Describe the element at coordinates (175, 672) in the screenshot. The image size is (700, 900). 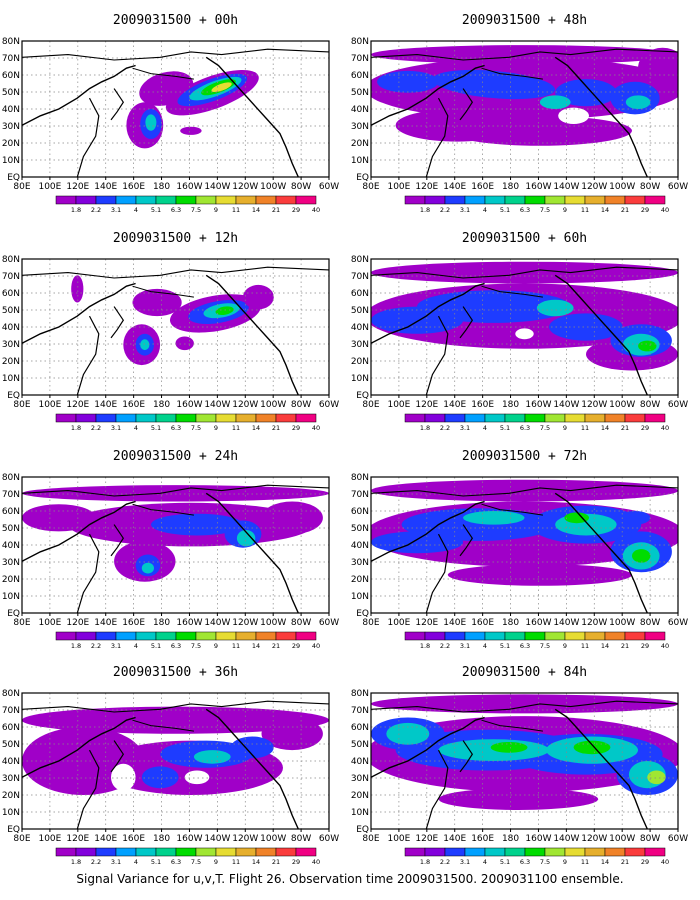
I see `panel-title: 2009031500 + 36h` at that location.